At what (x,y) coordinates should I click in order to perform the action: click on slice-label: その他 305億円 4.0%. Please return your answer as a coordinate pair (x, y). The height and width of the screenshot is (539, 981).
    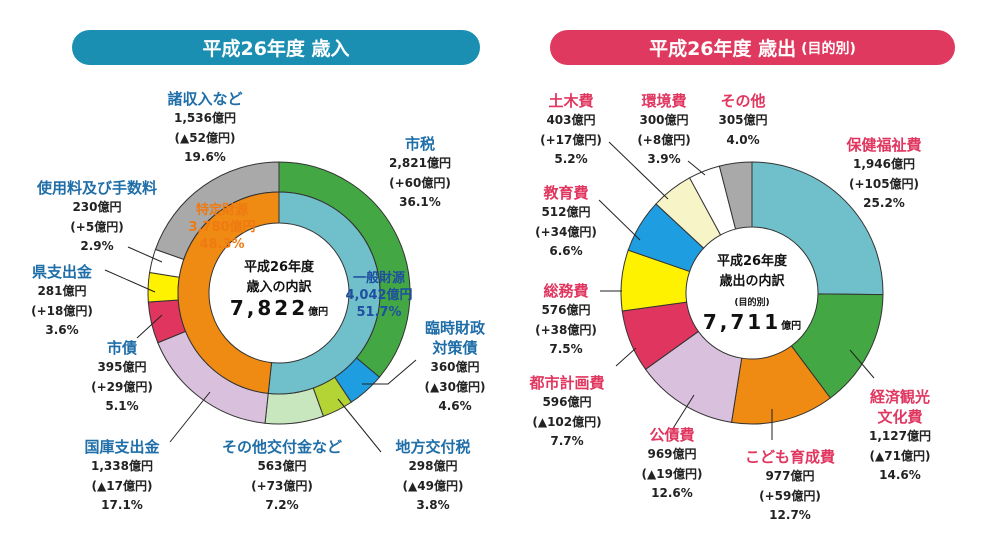
    Looking at the image, I should click on (742, 120).